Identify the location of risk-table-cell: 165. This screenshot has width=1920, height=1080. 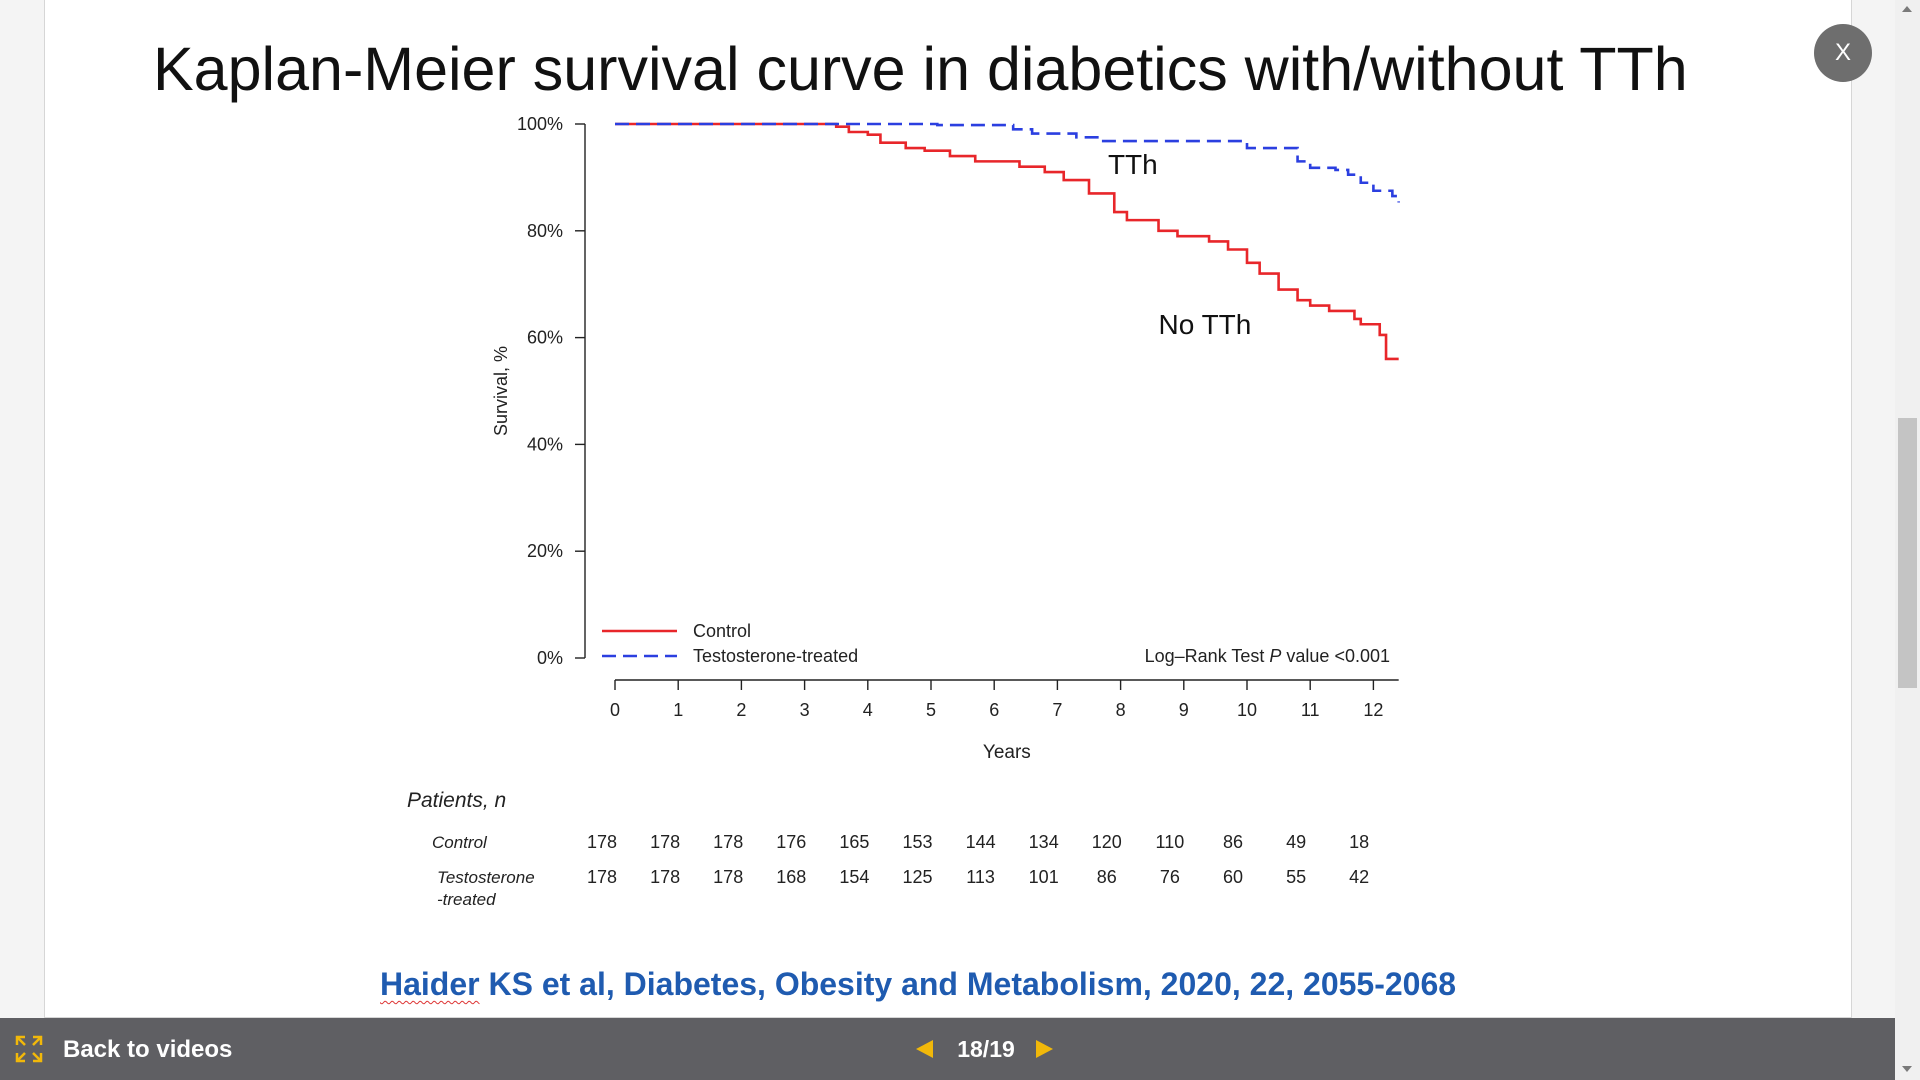
(854, 842).